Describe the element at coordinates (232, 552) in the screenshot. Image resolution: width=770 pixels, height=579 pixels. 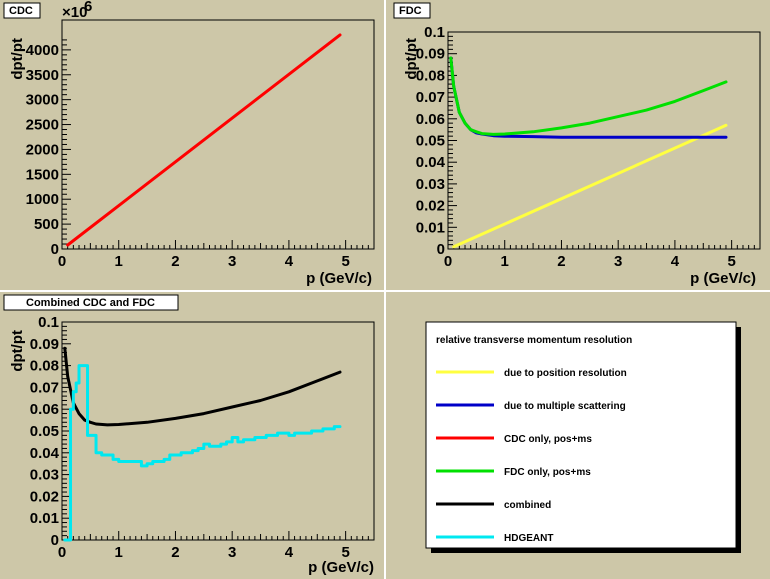
I see `combined-x-tick-label: 3` at that location.